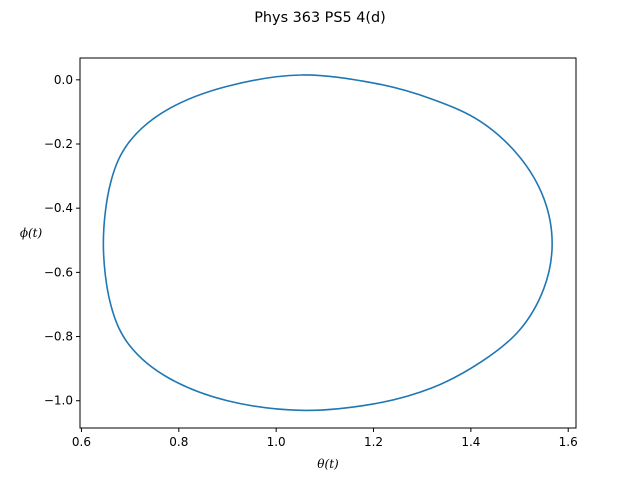 The image size is (640, 480). What do you see at coordinates (58, 272) in the screenshot?
I see `y-tick-label: −0.6` at bounding box center [58, 272].